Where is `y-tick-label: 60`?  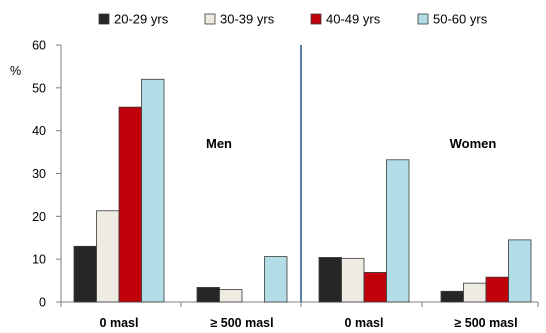
y-tick-label: 60 is located at coordinates (39, 46).